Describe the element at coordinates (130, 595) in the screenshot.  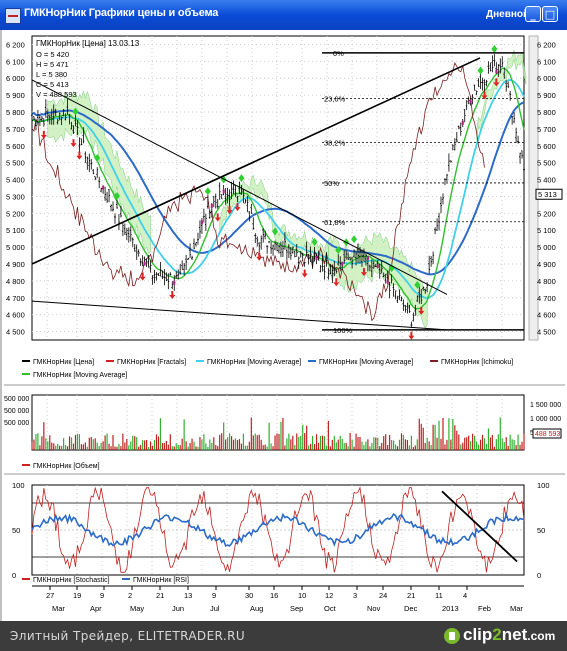
I see `time-tick-day: 2` at that location.